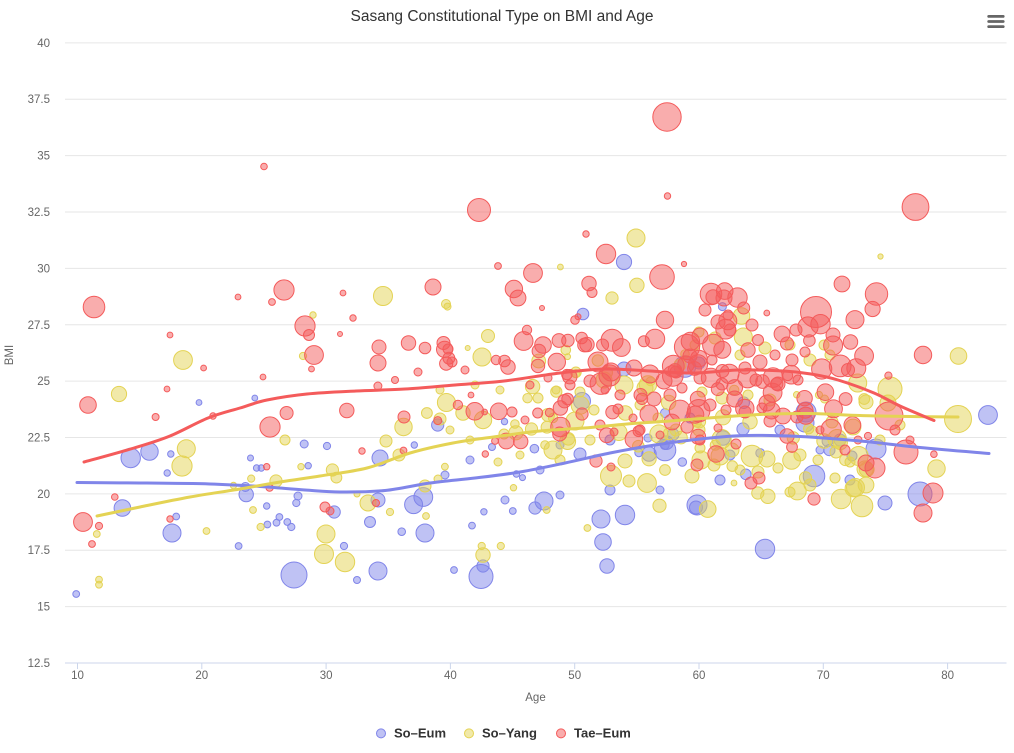 This screenshot has width=1014, height=753. I want to click on svg-text: 35, so click(43, 157).